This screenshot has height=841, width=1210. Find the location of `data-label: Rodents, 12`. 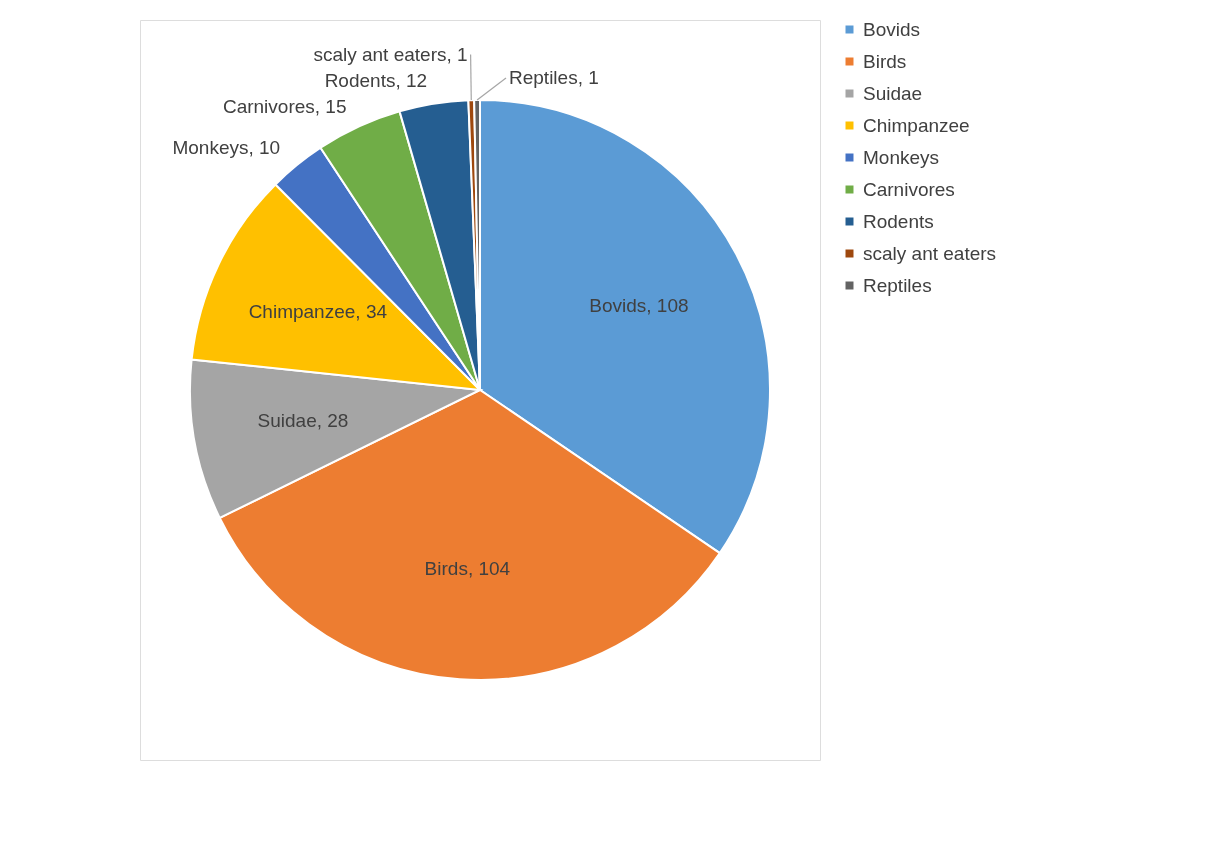

data-label: Rodents, 12 is located at coordinates (376, 80).